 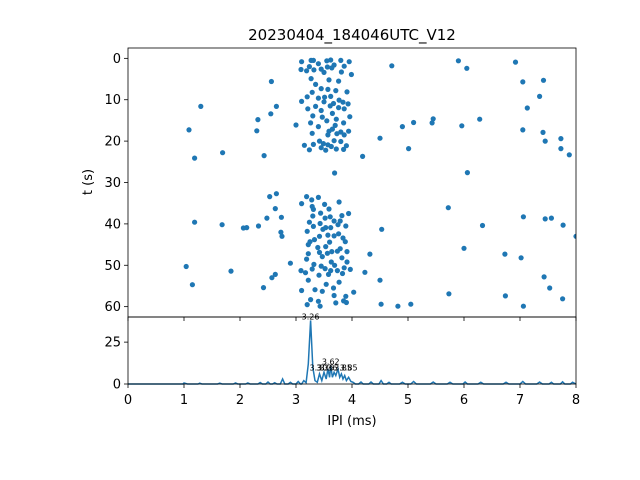 What do you see at coordinates (325, 367) in the screenshot?
I see `peak-label: 3.36` at bounding box center [325, 367].